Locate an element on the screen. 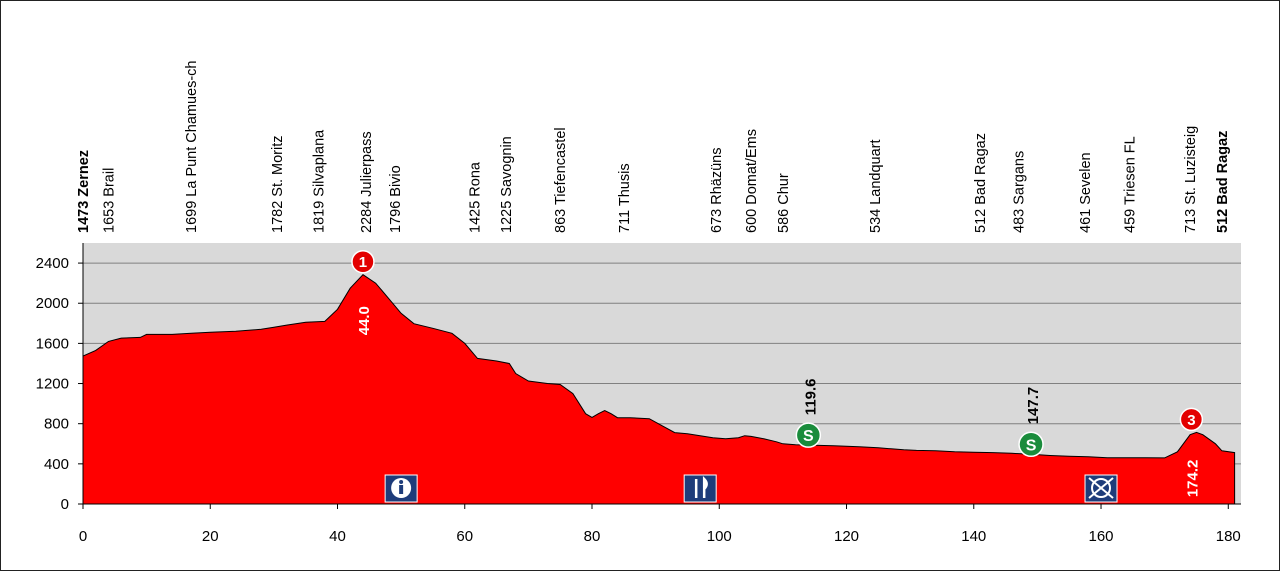 The image size is (1280, 575). info-icon is located at coordinates (401, 488).